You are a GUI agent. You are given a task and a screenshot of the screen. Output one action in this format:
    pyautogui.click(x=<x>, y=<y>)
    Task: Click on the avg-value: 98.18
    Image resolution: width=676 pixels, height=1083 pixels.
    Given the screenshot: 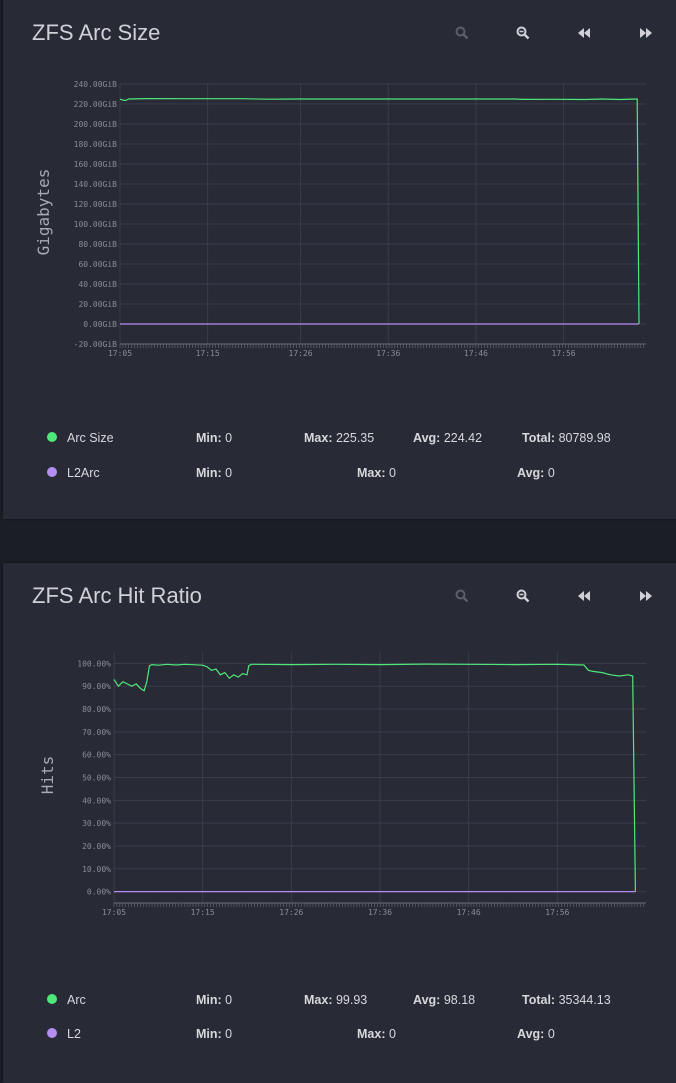 What is the action you would take?
    pyautogui.click(x=459, y=1000)
    